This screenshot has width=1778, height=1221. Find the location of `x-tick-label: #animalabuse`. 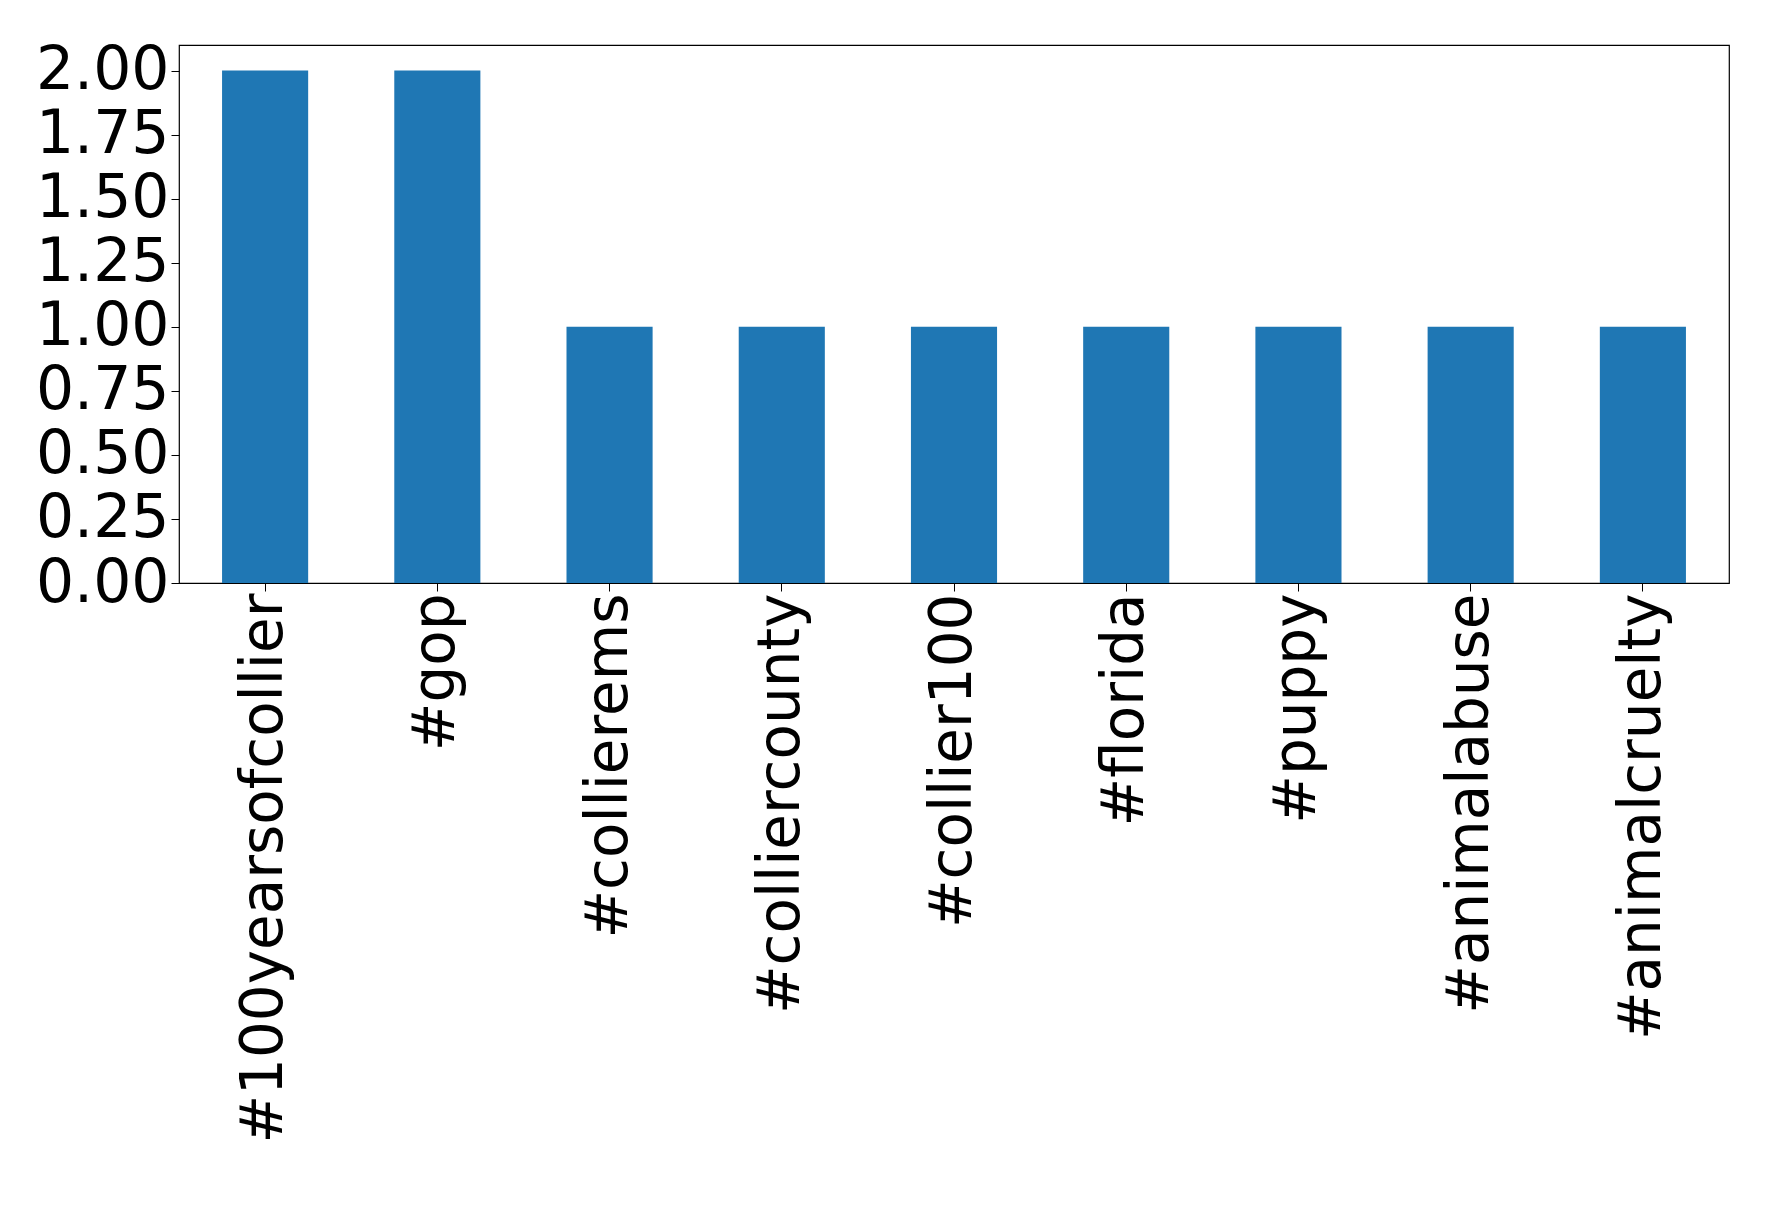

x-tick-label: #animalabuse is located at coordinates (1467, 803).